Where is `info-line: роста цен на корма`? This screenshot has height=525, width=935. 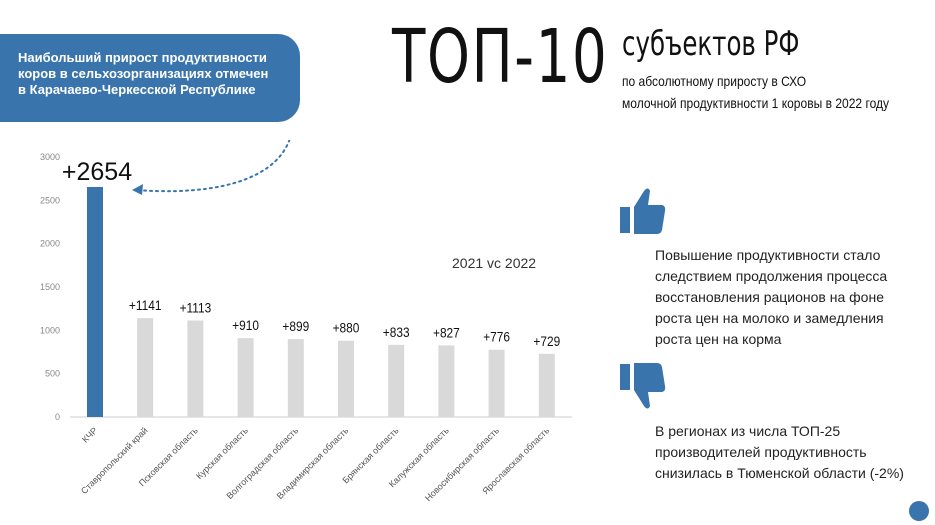 info-line: роста цен на корма is located at coordinates (718, 339).